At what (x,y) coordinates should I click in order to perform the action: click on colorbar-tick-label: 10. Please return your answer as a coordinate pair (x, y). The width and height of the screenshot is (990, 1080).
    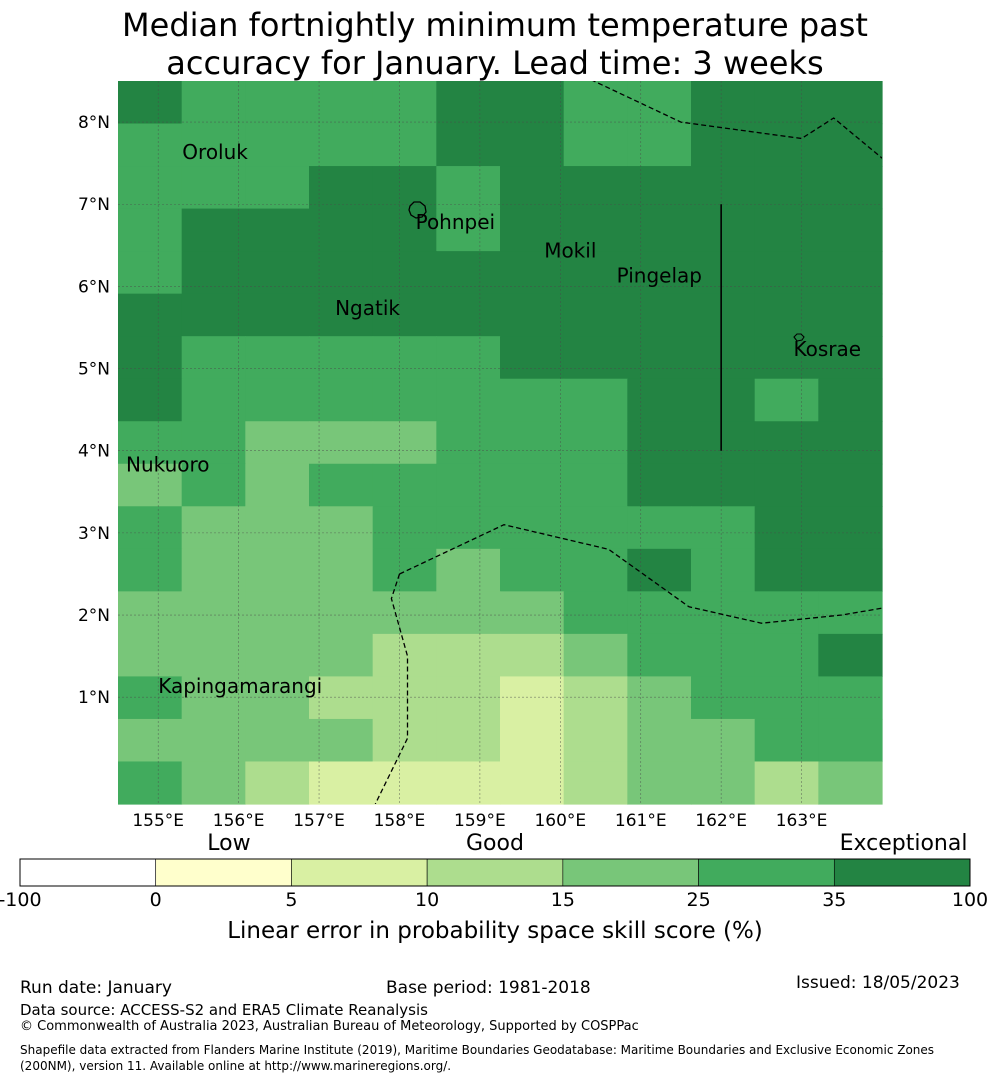
    Looking at the image, I should click on (427, 900).